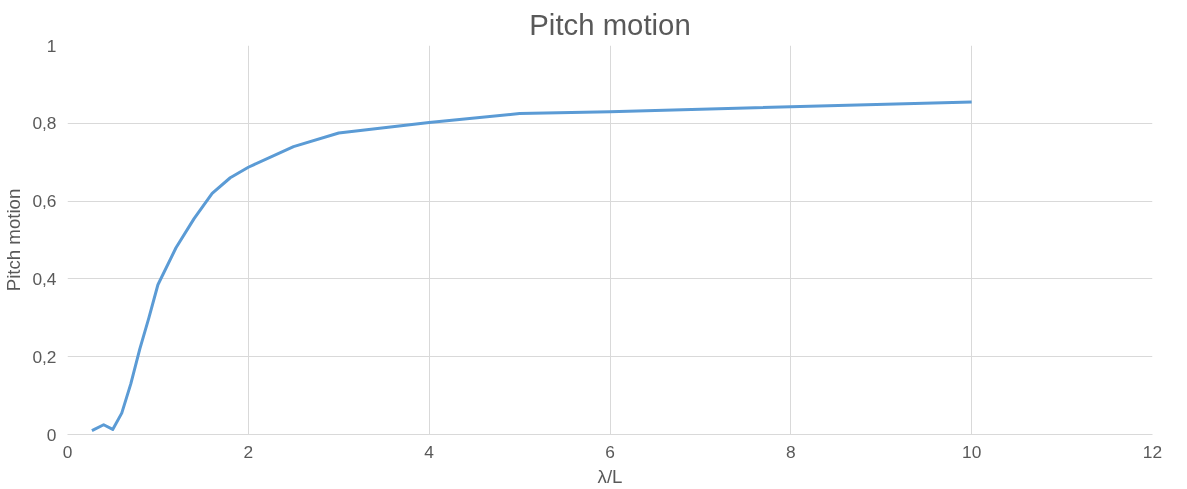 The width and height of the screenshot is (1187, 489). What do you see at coordinates (610, 476) in the screenshot?
I see `x-axis-title: λ/L` at bounding box center [610, 476].